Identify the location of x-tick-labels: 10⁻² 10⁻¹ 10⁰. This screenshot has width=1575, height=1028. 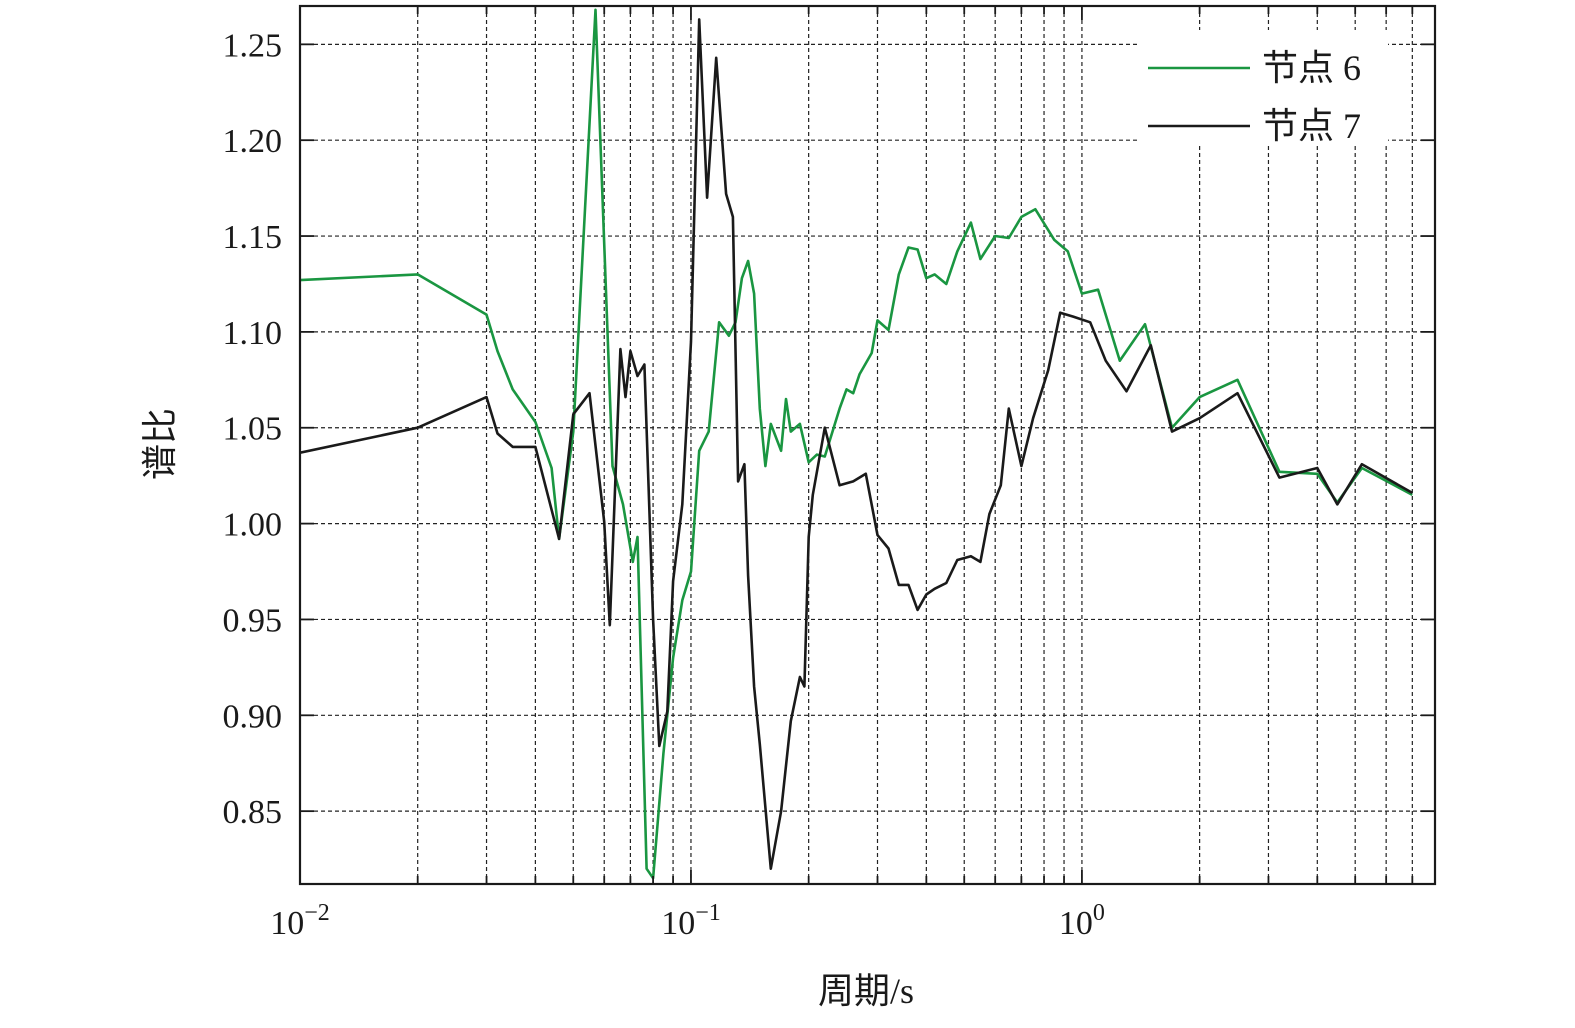
(687, 921).